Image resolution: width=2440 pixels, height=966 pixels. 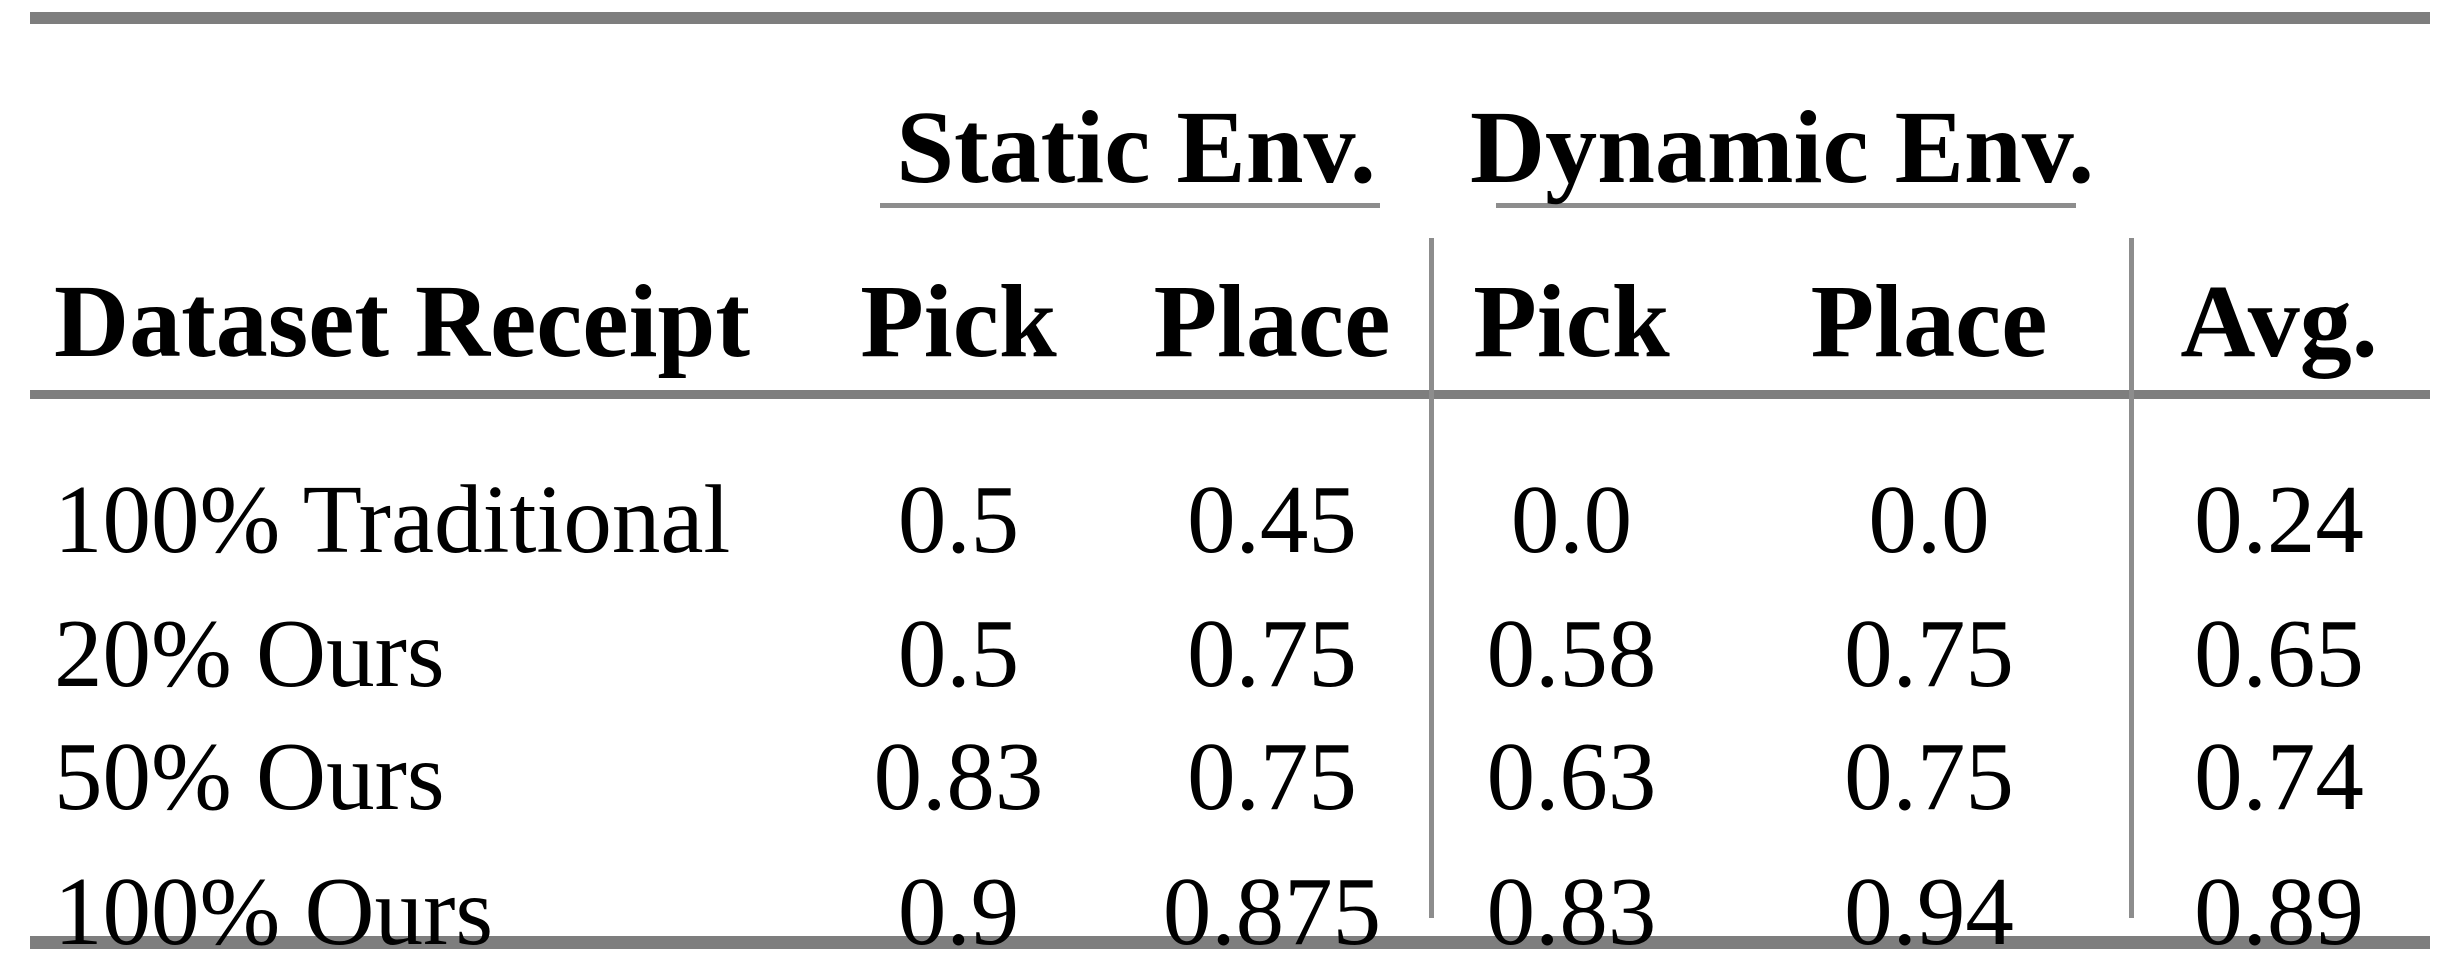 I want to click on cell-dynamic-pick: 0.58, so click(x=1571, y=653).